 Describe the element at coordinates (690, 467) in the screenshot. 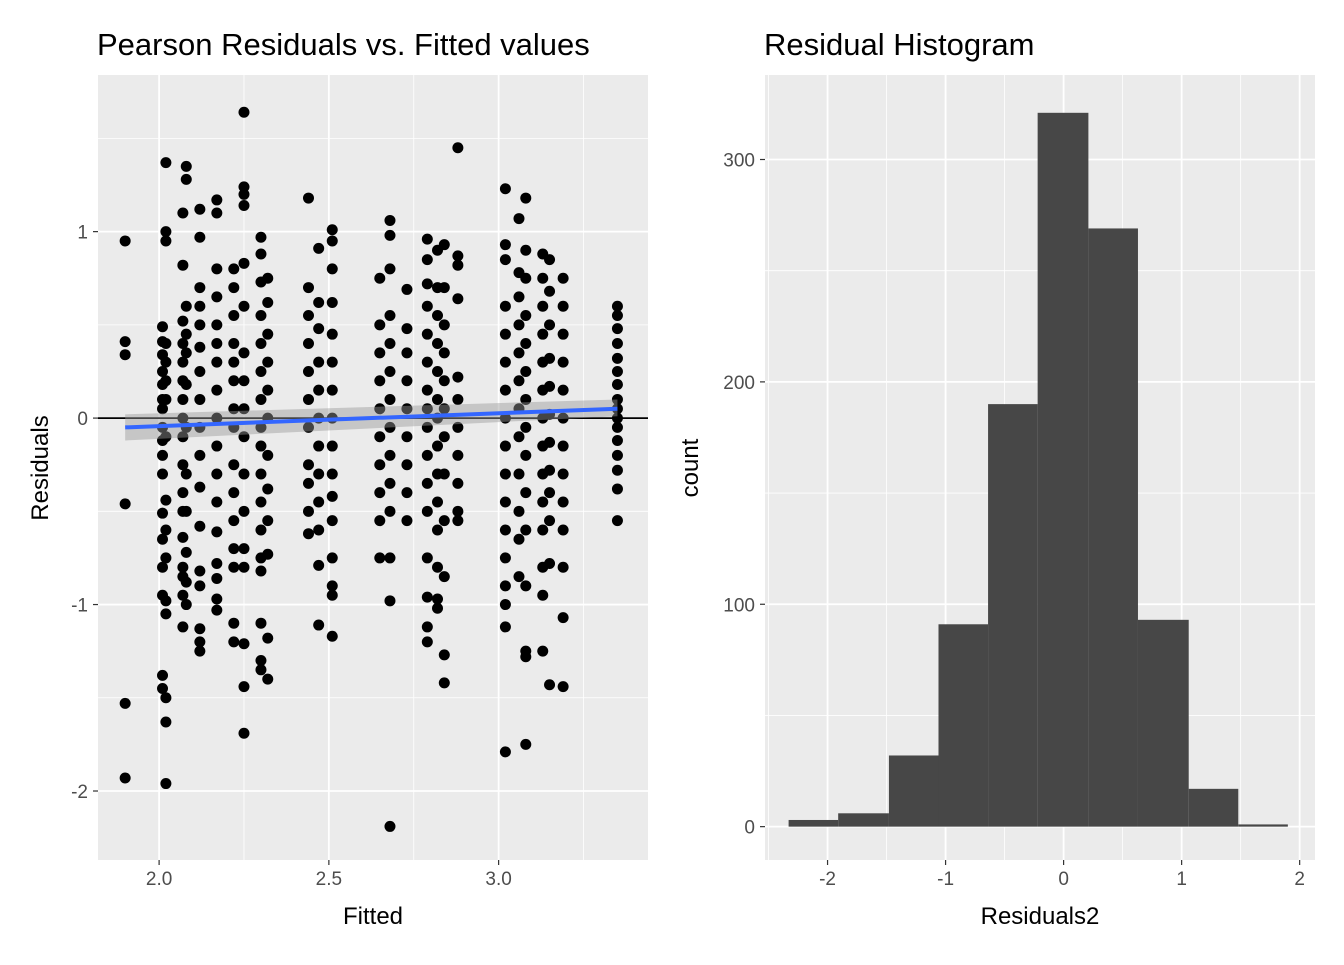

I see `histogram-y-axis-label: count` at that location.